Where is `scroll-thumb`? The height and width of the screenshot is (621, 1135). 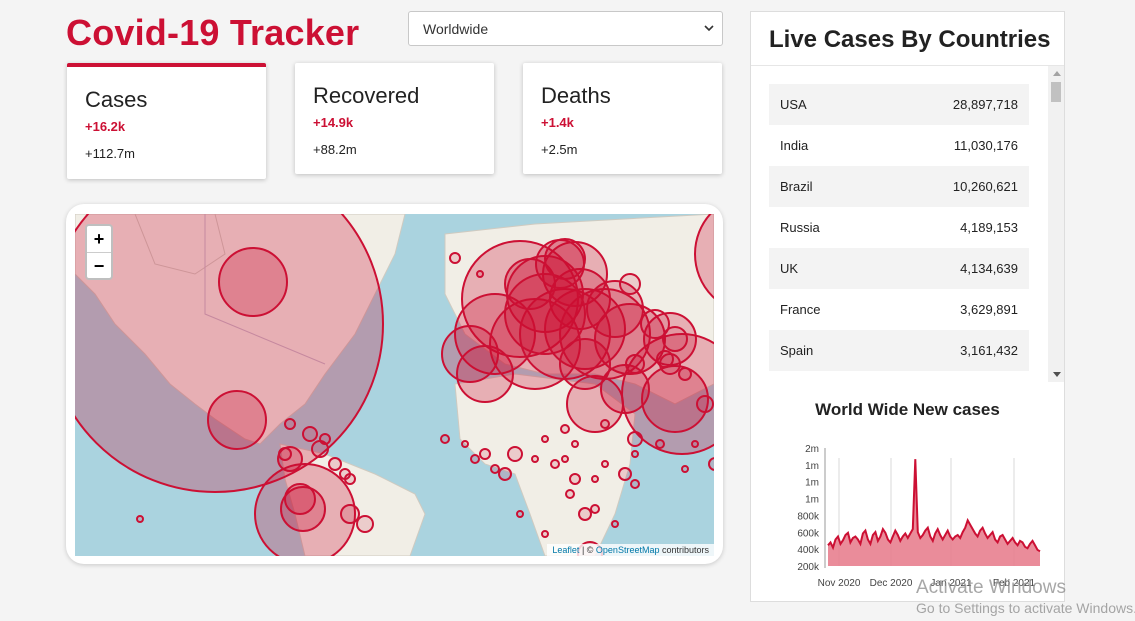 scroll-thumb is located at coordinates (1056, 92).